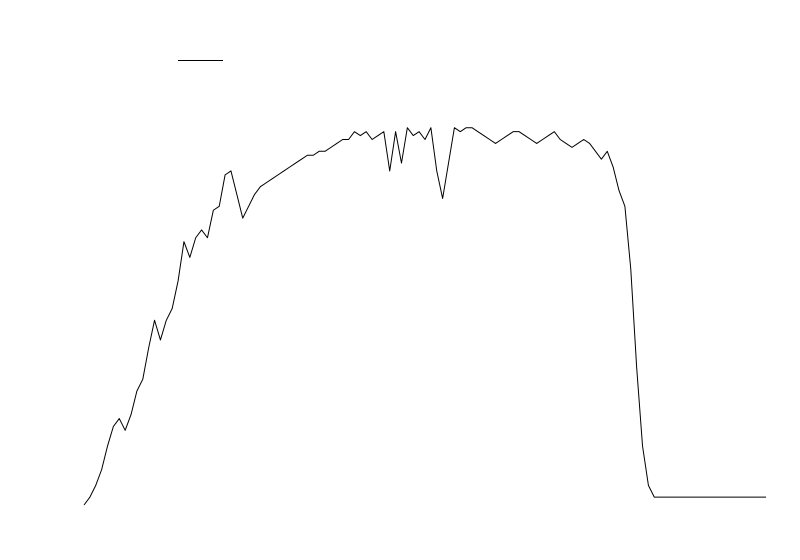 Image resolution: width=800 pixels, height=560 pixels. Describe the element at coordinates (200, 60) in the screenshot. I see `legend-swatch` at that location.